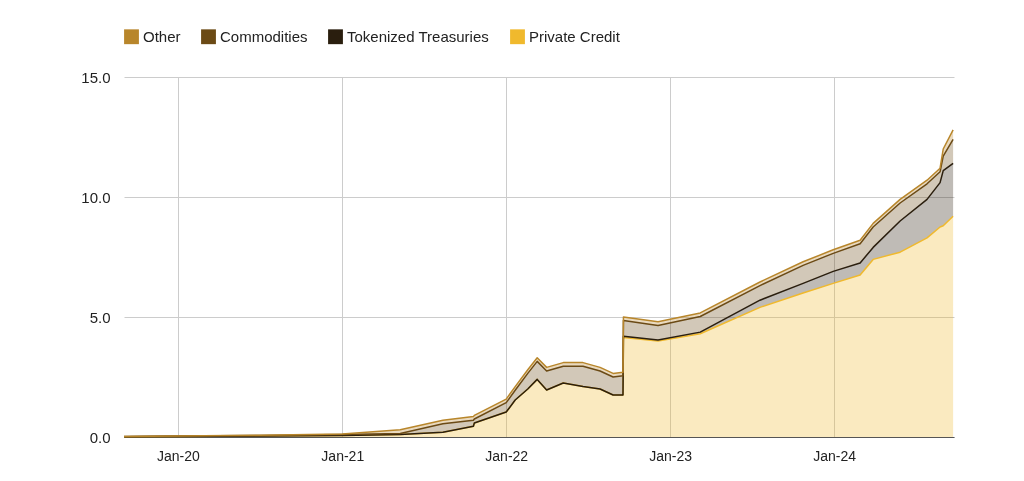 The image size is (1024, 481). Describe the element at coordinates (100, 437) in the screenshot. I see `y-tick-label: 0.0` at that location.